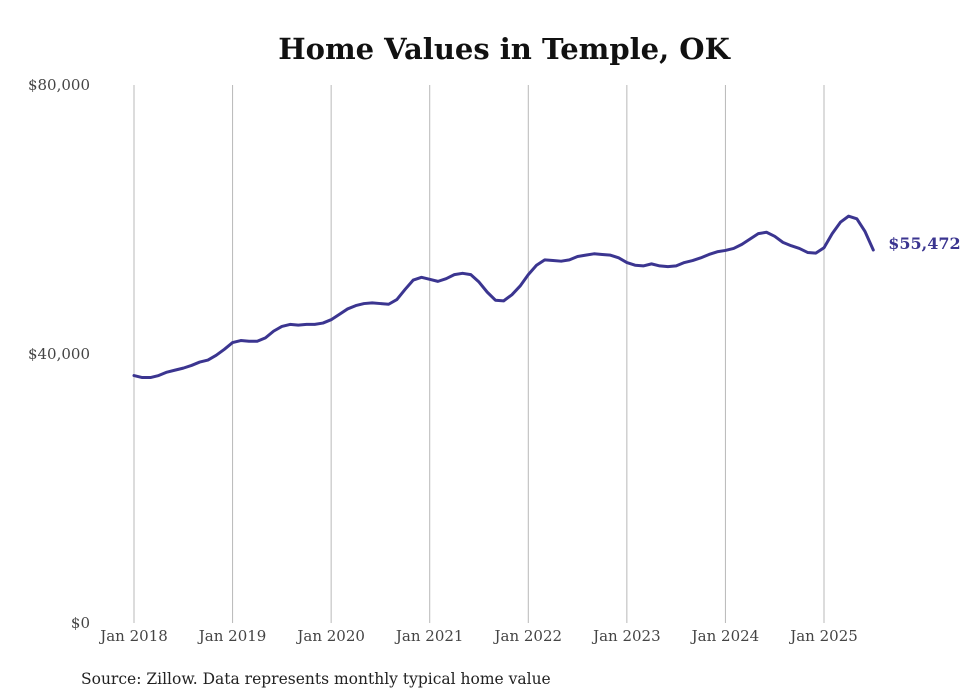  Describe the element at coordinates (626, 636) in the screenshot. I see `x-tick-label: Jan 2023` at that location.